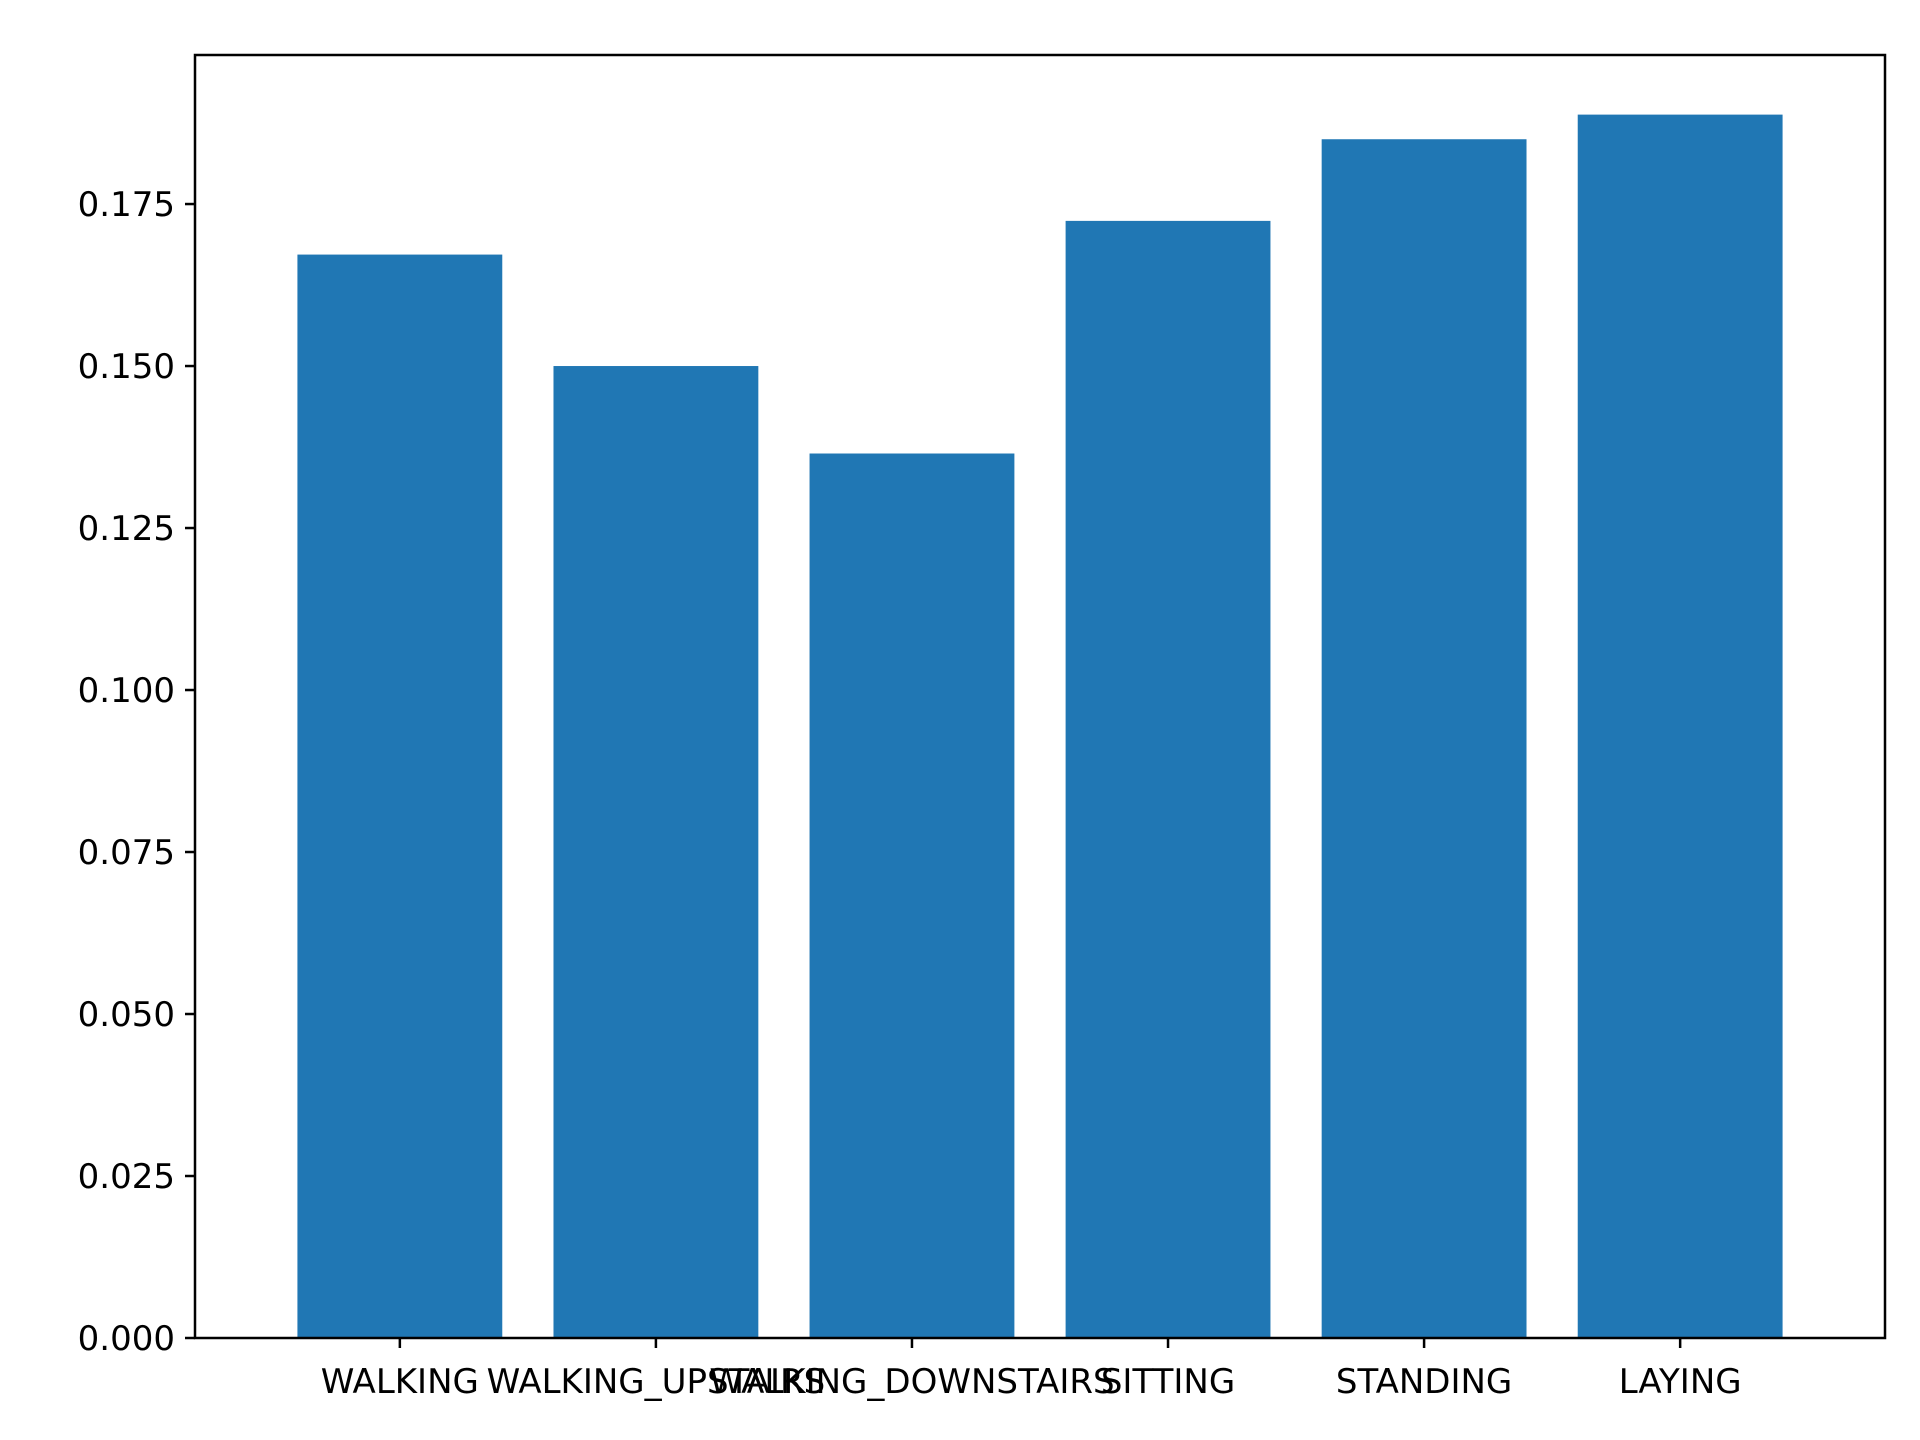 The width and height of the screenshot is (1920, 1440). Describe the element at coordinates (126, 1339) in the screenshot. I see `y-tick-label: 0.000` at that location.